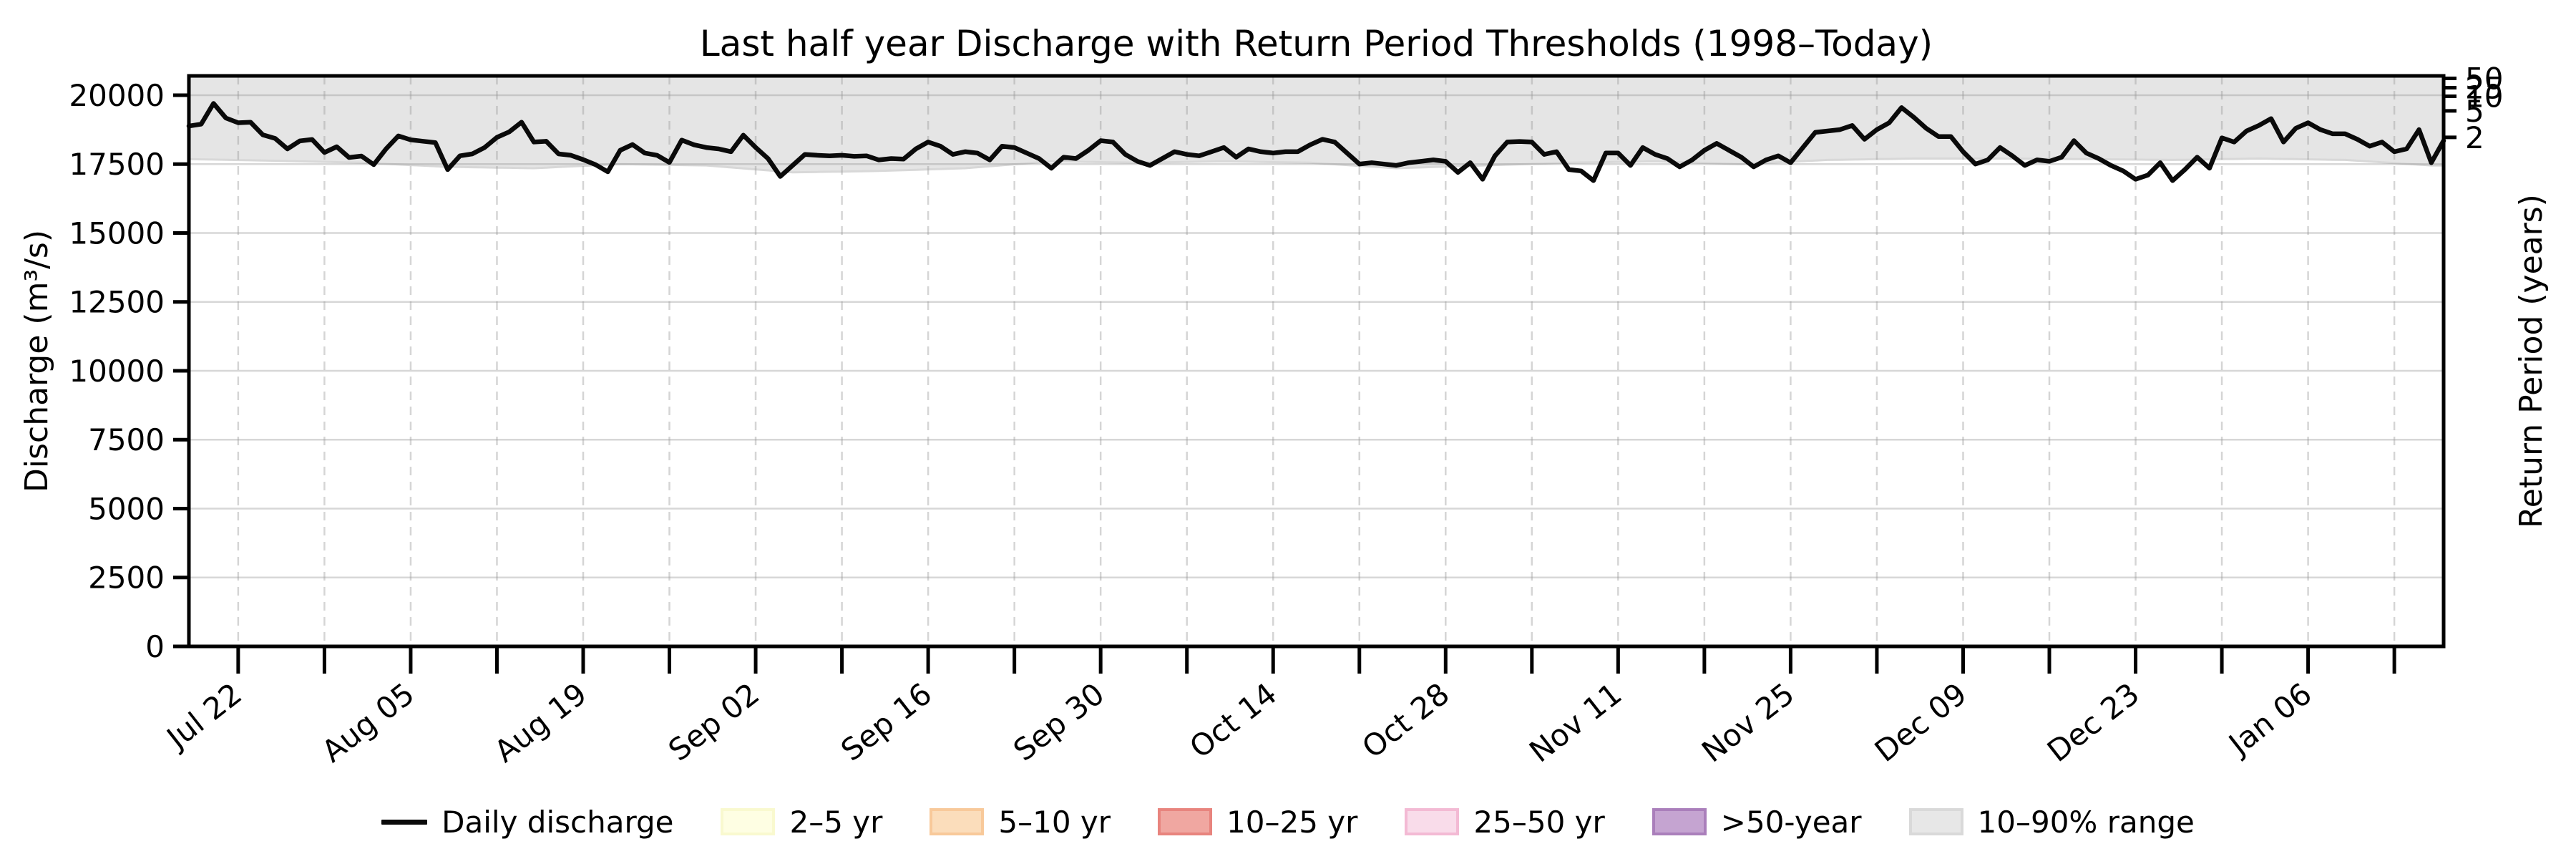 The height and width of the screenshot is (859, 2576). I want to click on x-tick-label: Jul 22, so click(203, 716).